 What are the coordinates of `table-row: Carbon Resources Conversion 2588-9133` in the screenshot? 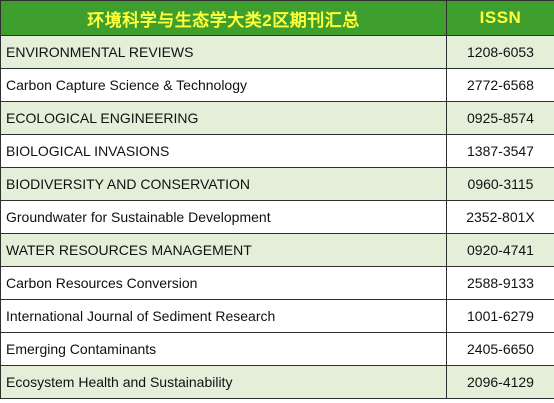 It's located at (277, 283).